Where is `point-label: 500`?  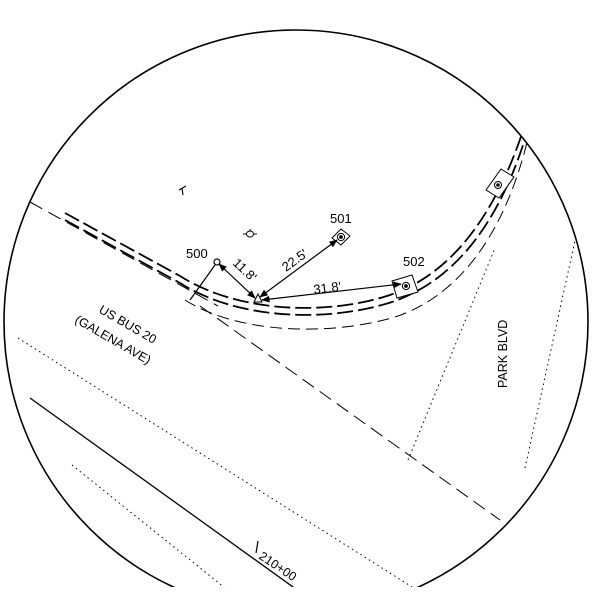
point-label: 500 is located at coordinates (197, 253).